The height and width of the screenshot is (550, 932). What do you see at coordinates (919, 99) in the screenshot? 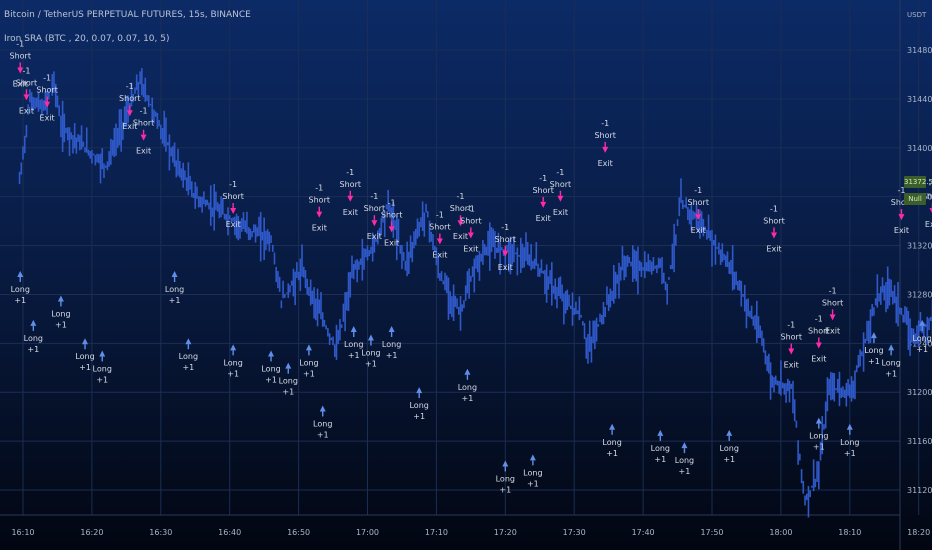
I see `y-tick-label: 31440.0` at bounding box center [919, 99].